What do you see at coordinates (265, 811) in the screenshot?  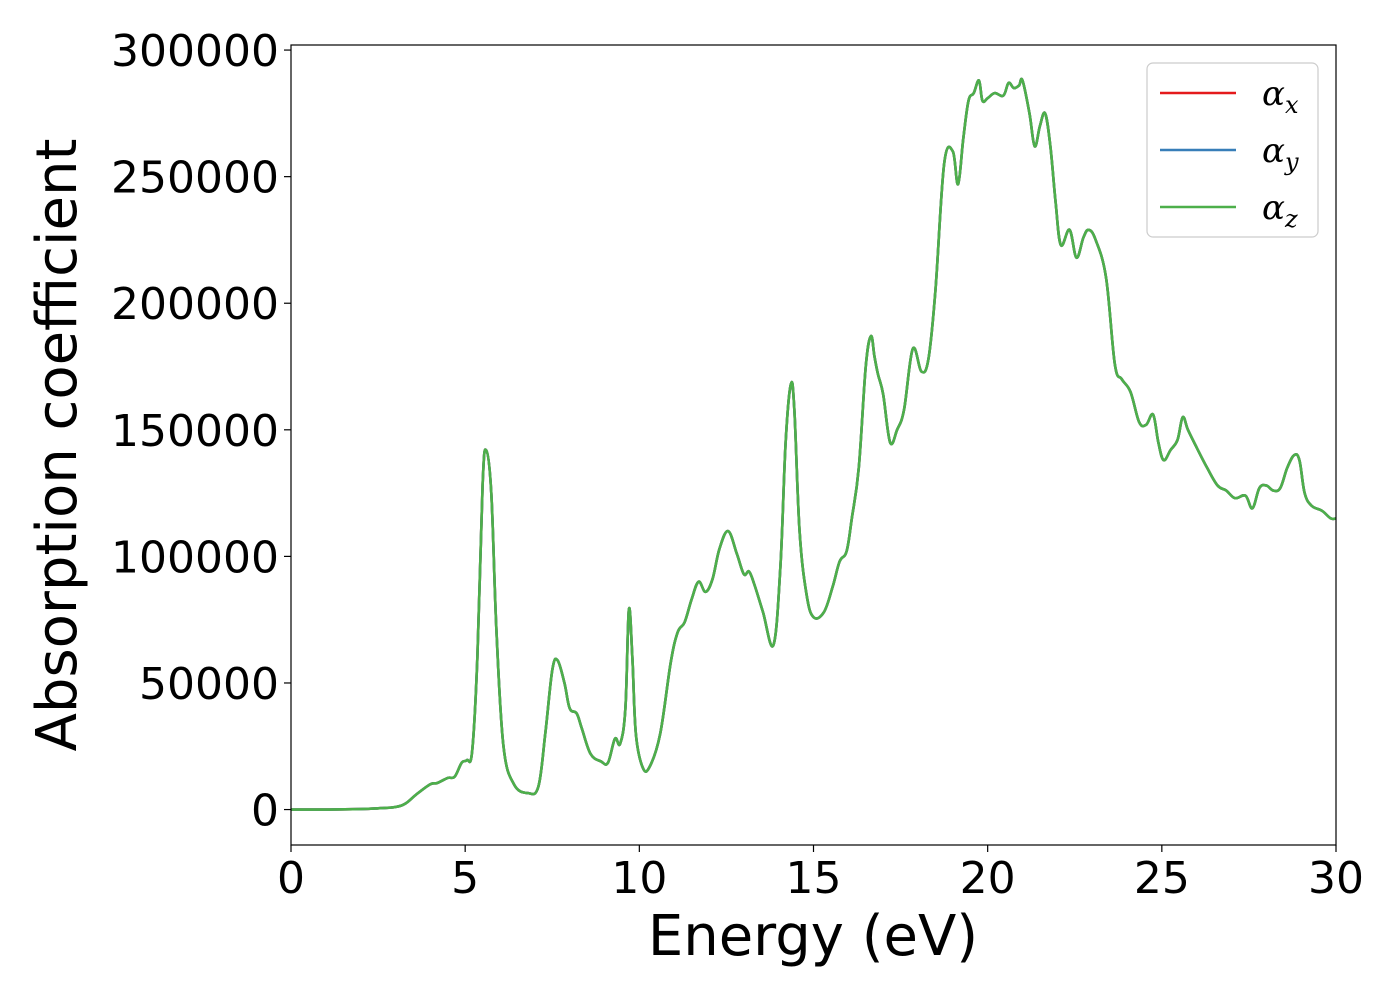 I see `y-tick-label: 0` at bounding box center [265, 811].